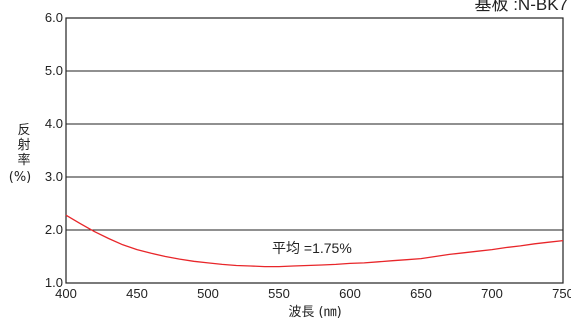 This screenshot has height=323, width=571. What do you see at coordinates (54, 123) in the screenshot?
I see `y-tick-label: 4.0` at bounding box center [54, 123].